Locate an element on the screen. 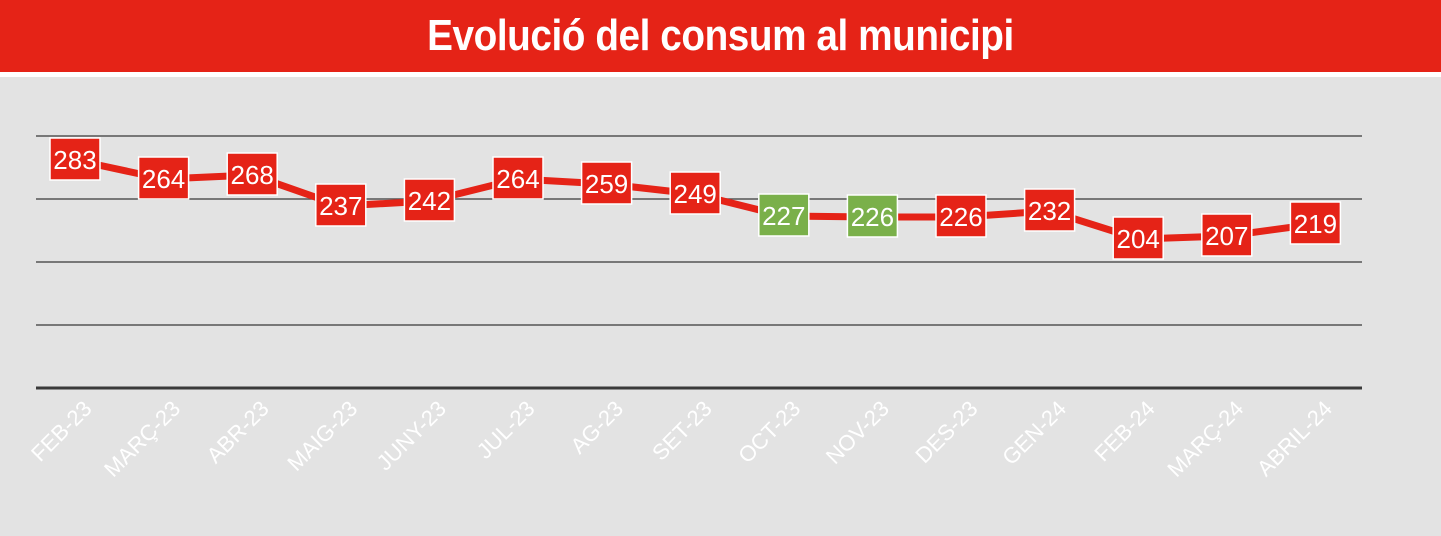  x-tick-label: ABR-23 is located at coordinates (238, 432).